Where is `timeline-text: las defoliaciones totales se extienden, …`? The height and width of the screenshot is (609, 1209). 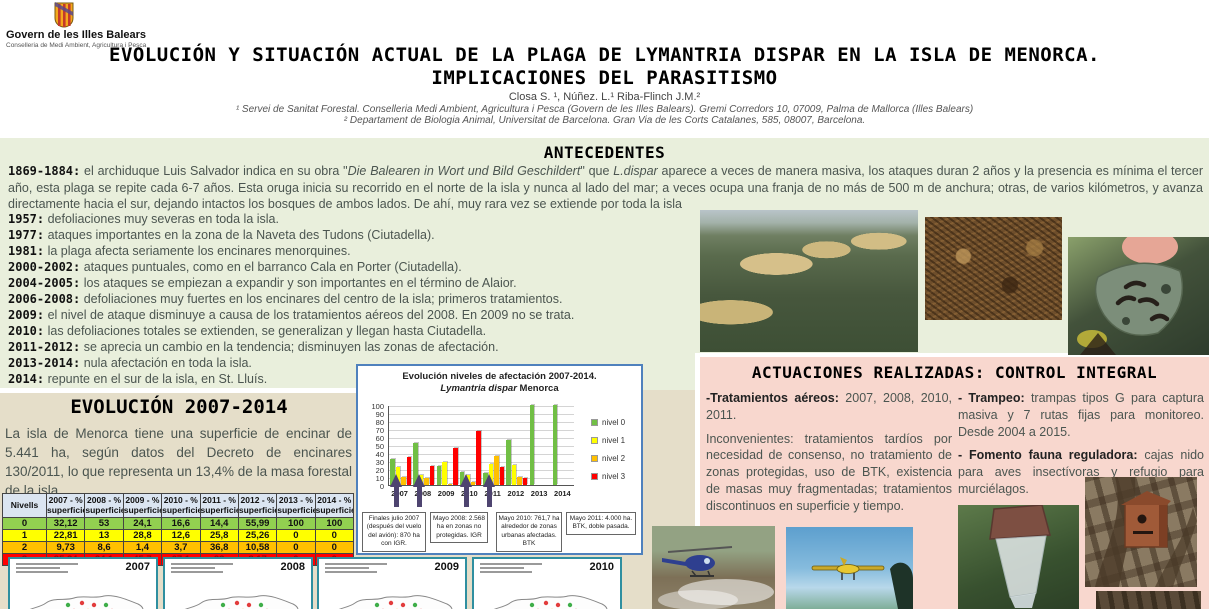
timeline-text: las defoliaciones totales se extienden, … is located at coordinates (265, 331).